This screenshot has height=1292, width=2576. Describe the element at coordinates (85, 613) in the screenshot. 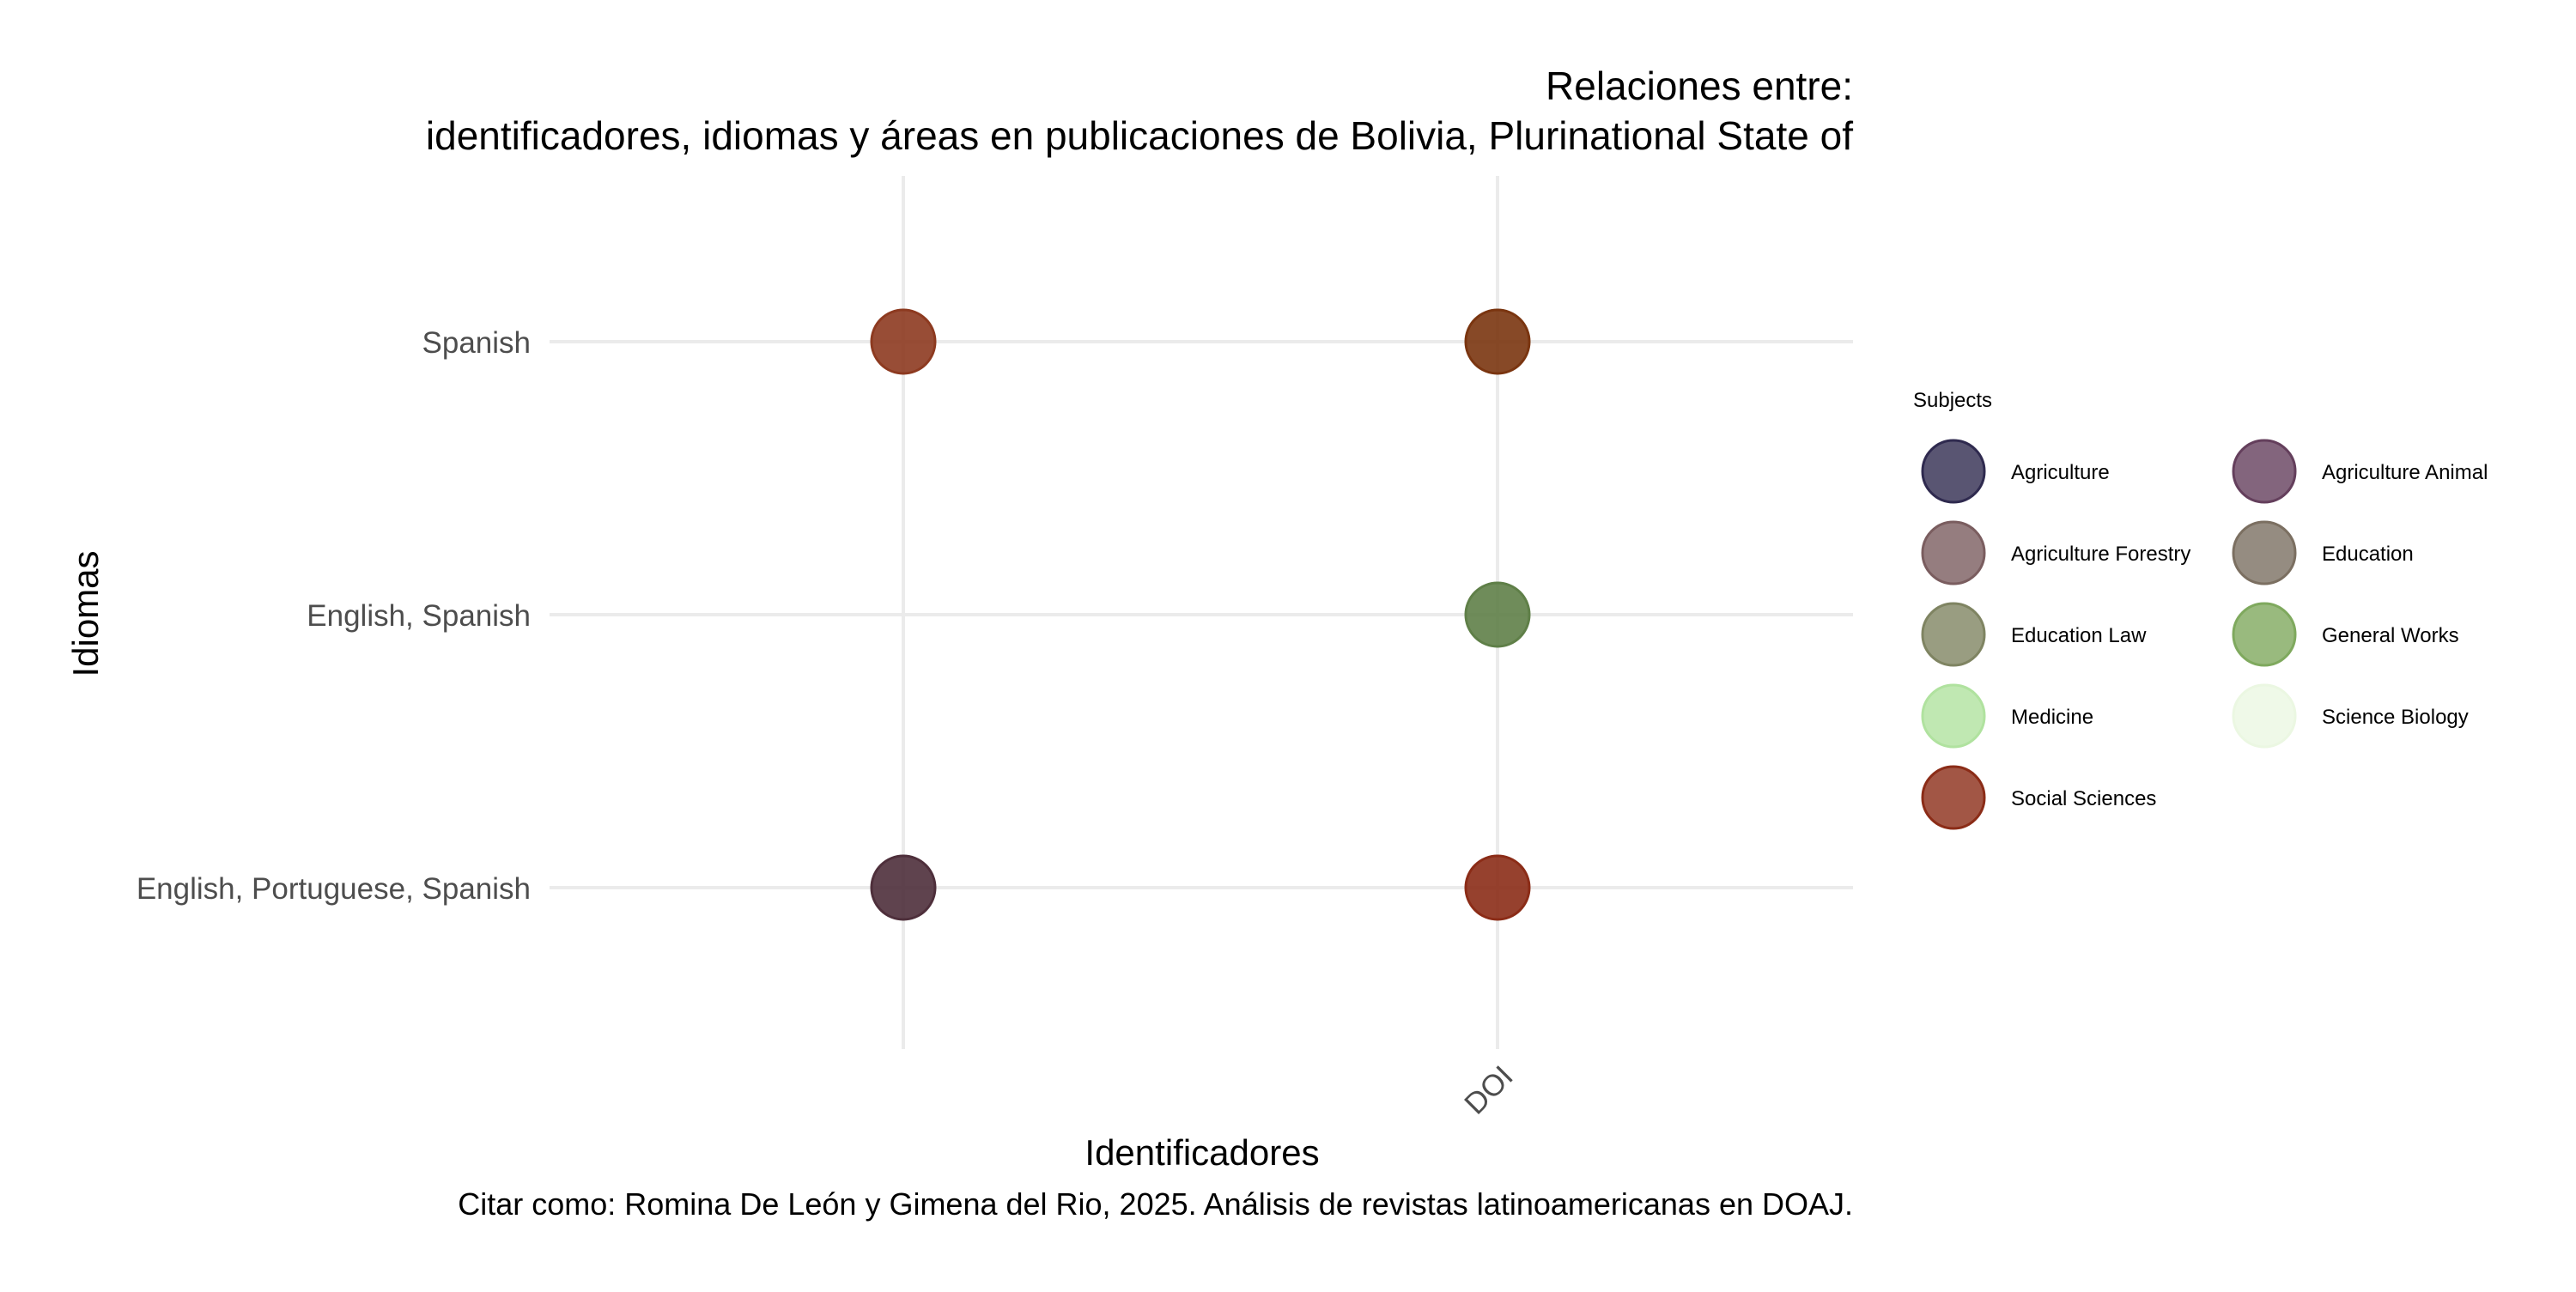

I see `y-axis-title: Idiomas` at that location.